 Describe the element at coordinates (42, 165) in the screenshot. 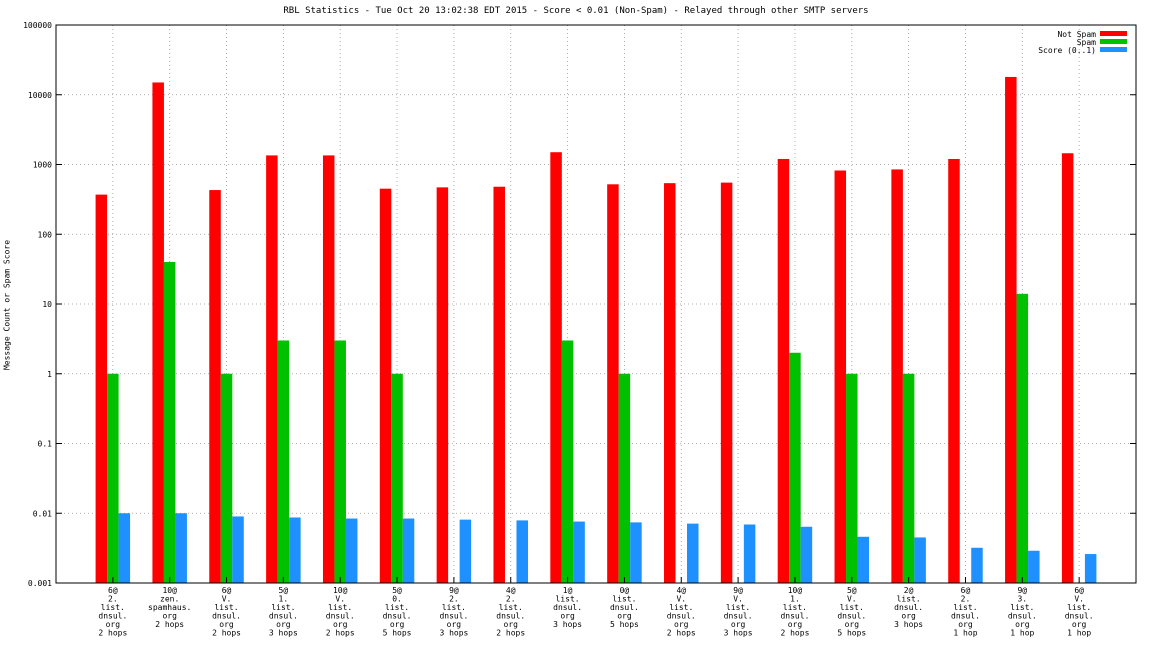

I see `y-tick-label: 1000` at that location.